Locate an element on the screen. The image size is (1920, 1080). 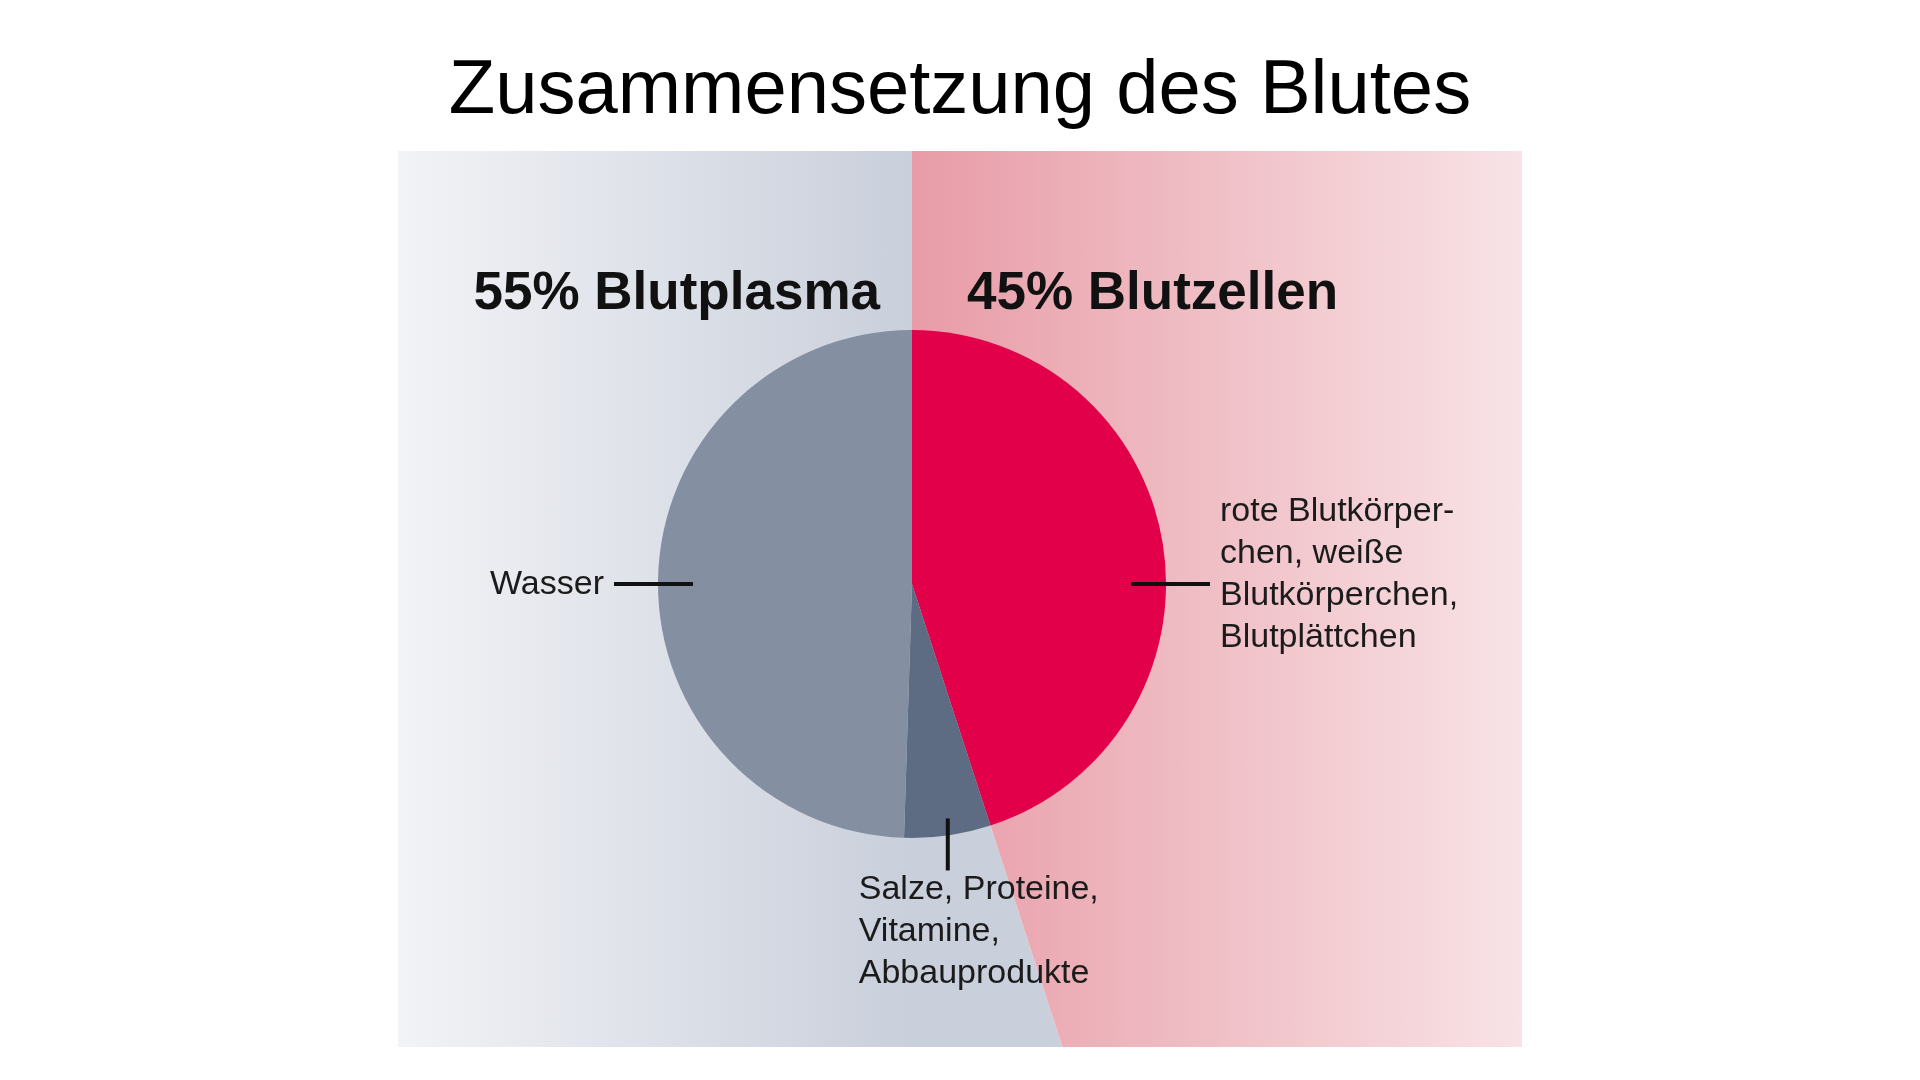
slice-label: rote Blutkörper- chen, weiße Blutkörperchen, Blutplättchen is located at coordinates (1339, 572).